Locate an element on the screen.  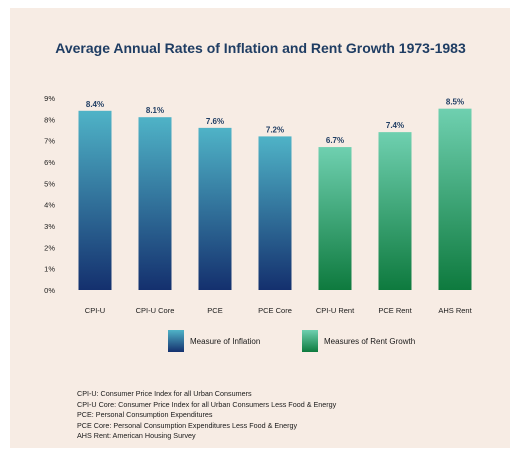
footnote: AHS Rent: American Housing Survey is located at coordinates (136, 436).